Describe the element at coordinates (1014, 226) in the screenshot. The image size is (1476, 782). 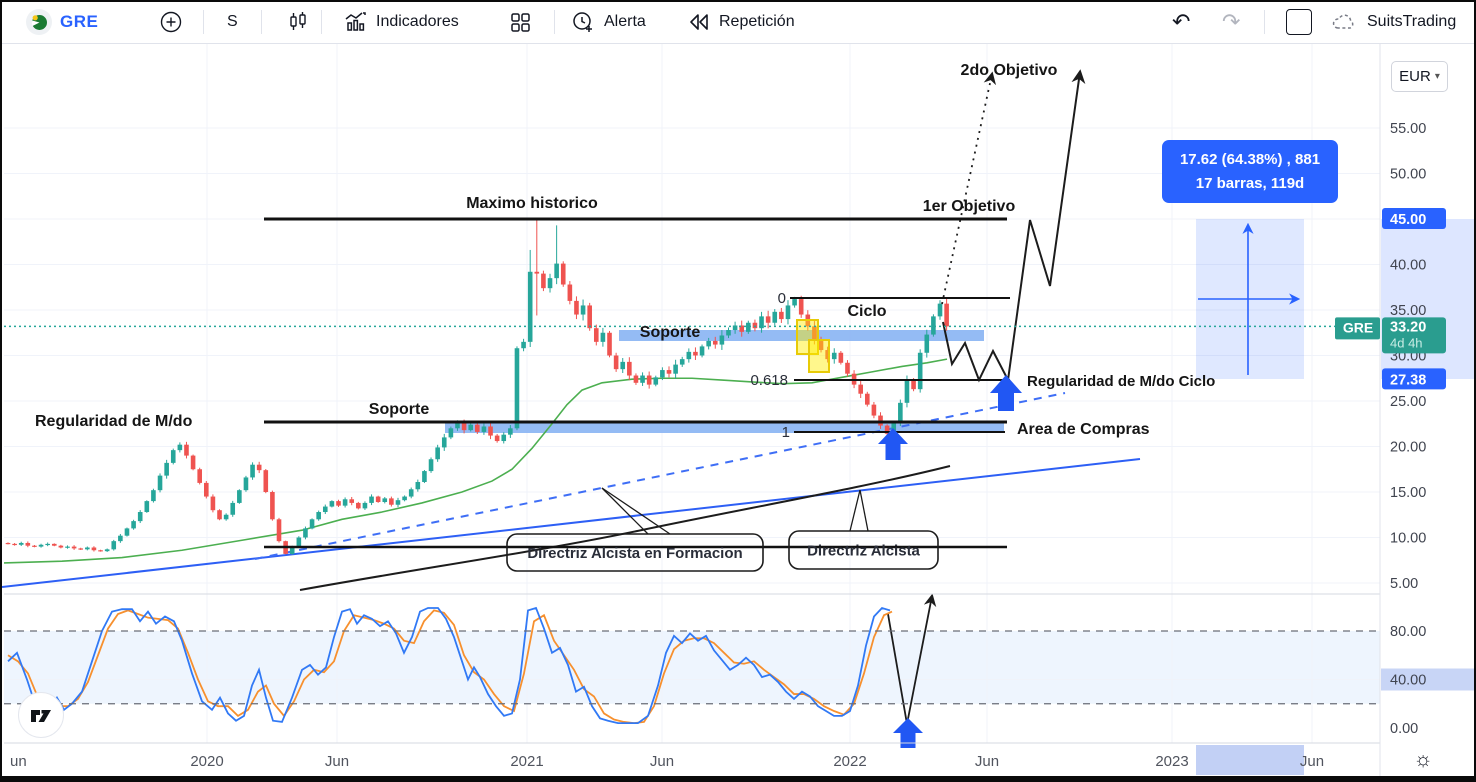
I see `projection-zigzag-arrow` at that location.